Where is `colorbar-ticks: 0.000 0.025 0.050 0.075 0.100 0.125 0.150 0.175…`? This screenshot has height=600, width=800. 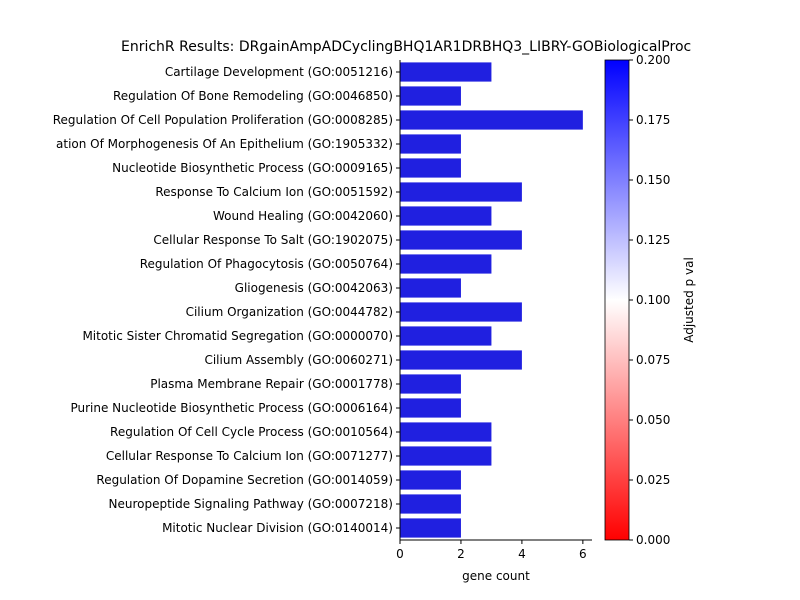
colorbar-ticks: 0.000 0.025 0.050 0.075 0.100 0.125 0.150 0.175… is located at coordinates (649, 300).